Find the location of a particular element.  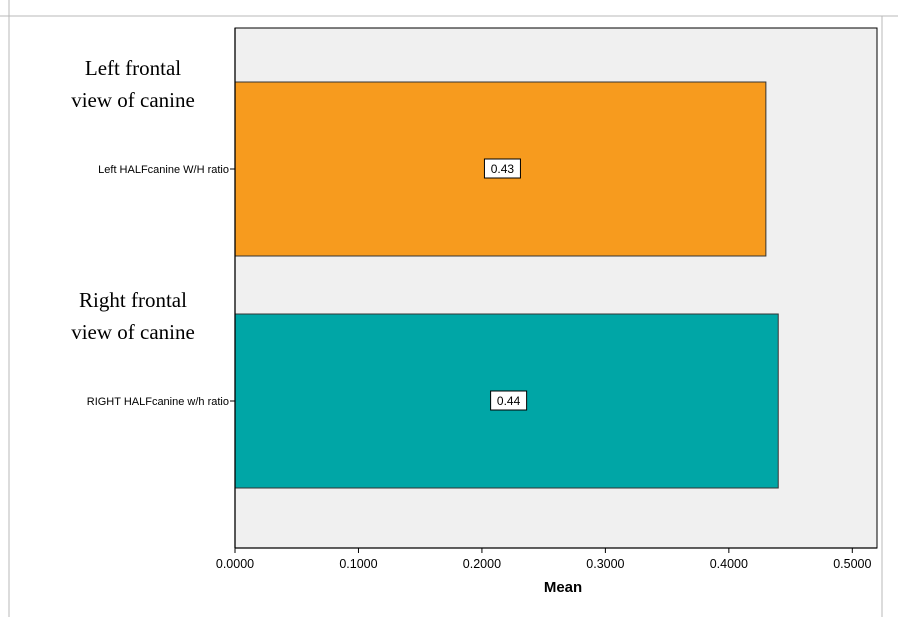

x-tick-label-6: 0.5000 is located at coordinates (852, 564).